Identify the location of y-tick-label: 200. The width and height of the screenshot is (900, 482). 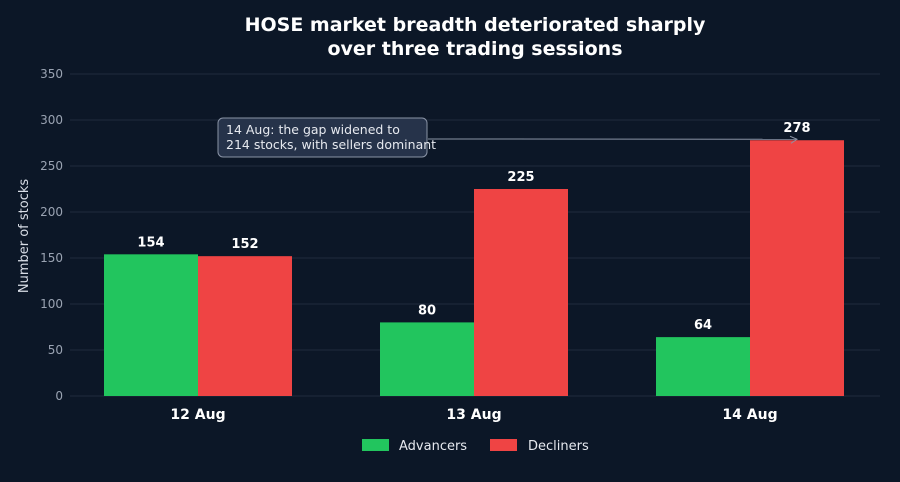
(51, 212).